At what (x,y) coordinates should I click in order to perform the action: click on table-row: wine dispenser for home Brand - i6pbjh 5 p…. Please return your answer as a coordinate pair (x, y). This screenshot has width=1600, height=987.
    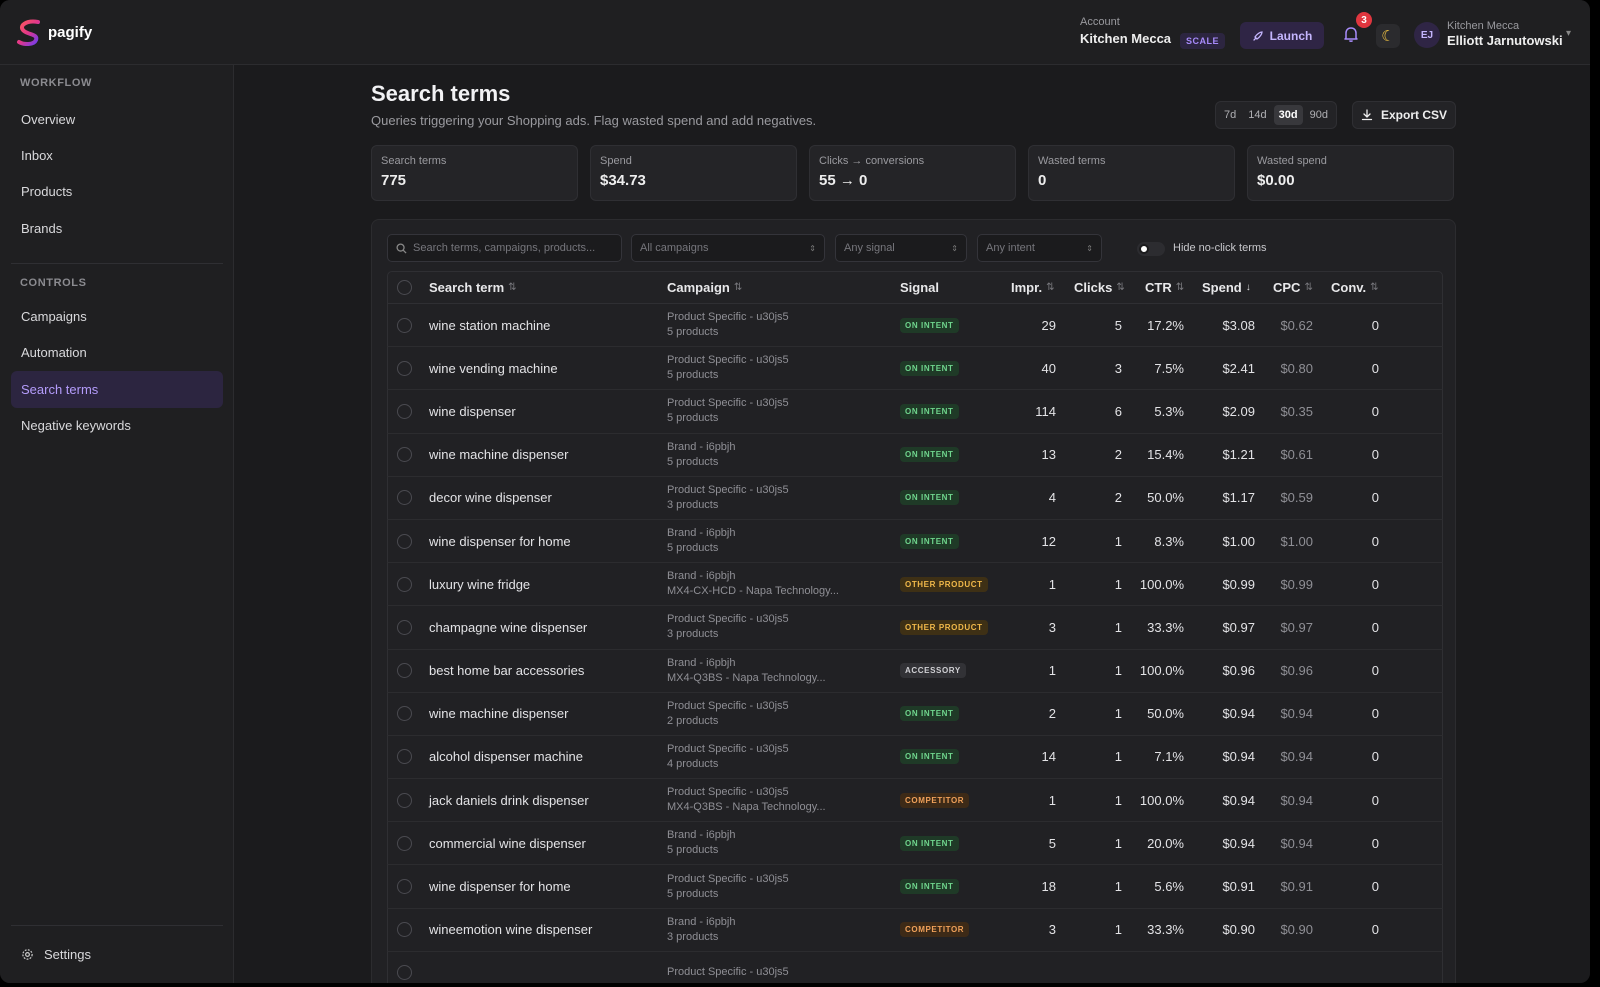
    Looking at the image, I should click on (915, 541).